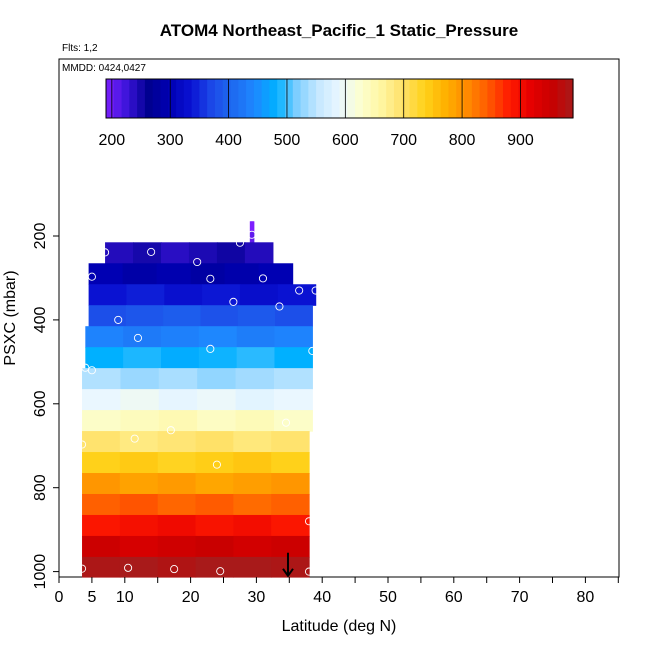 Image resolution: width=650 pixels, height=650 pixels. Describe the element at coordinates (59, 597) in the screenshot. I see `x-tick-label: 0` at that location.